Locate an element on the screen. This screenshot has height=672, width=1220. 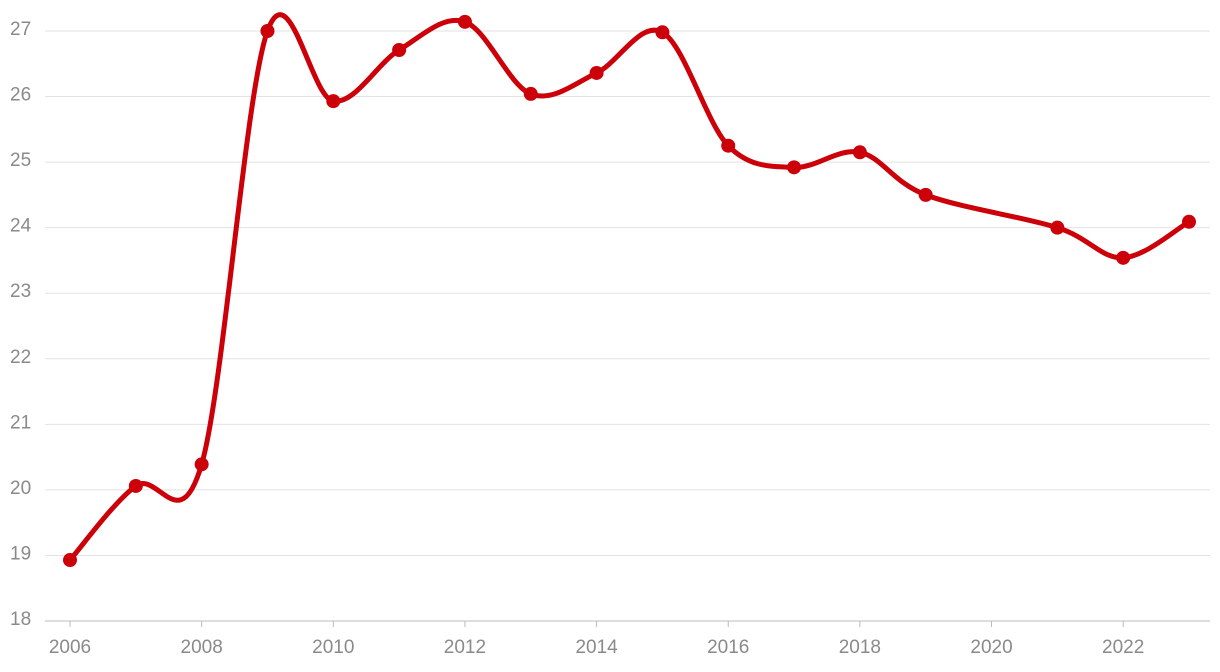
x-tick-label: 2022 is located at coordinates (1123, 647).